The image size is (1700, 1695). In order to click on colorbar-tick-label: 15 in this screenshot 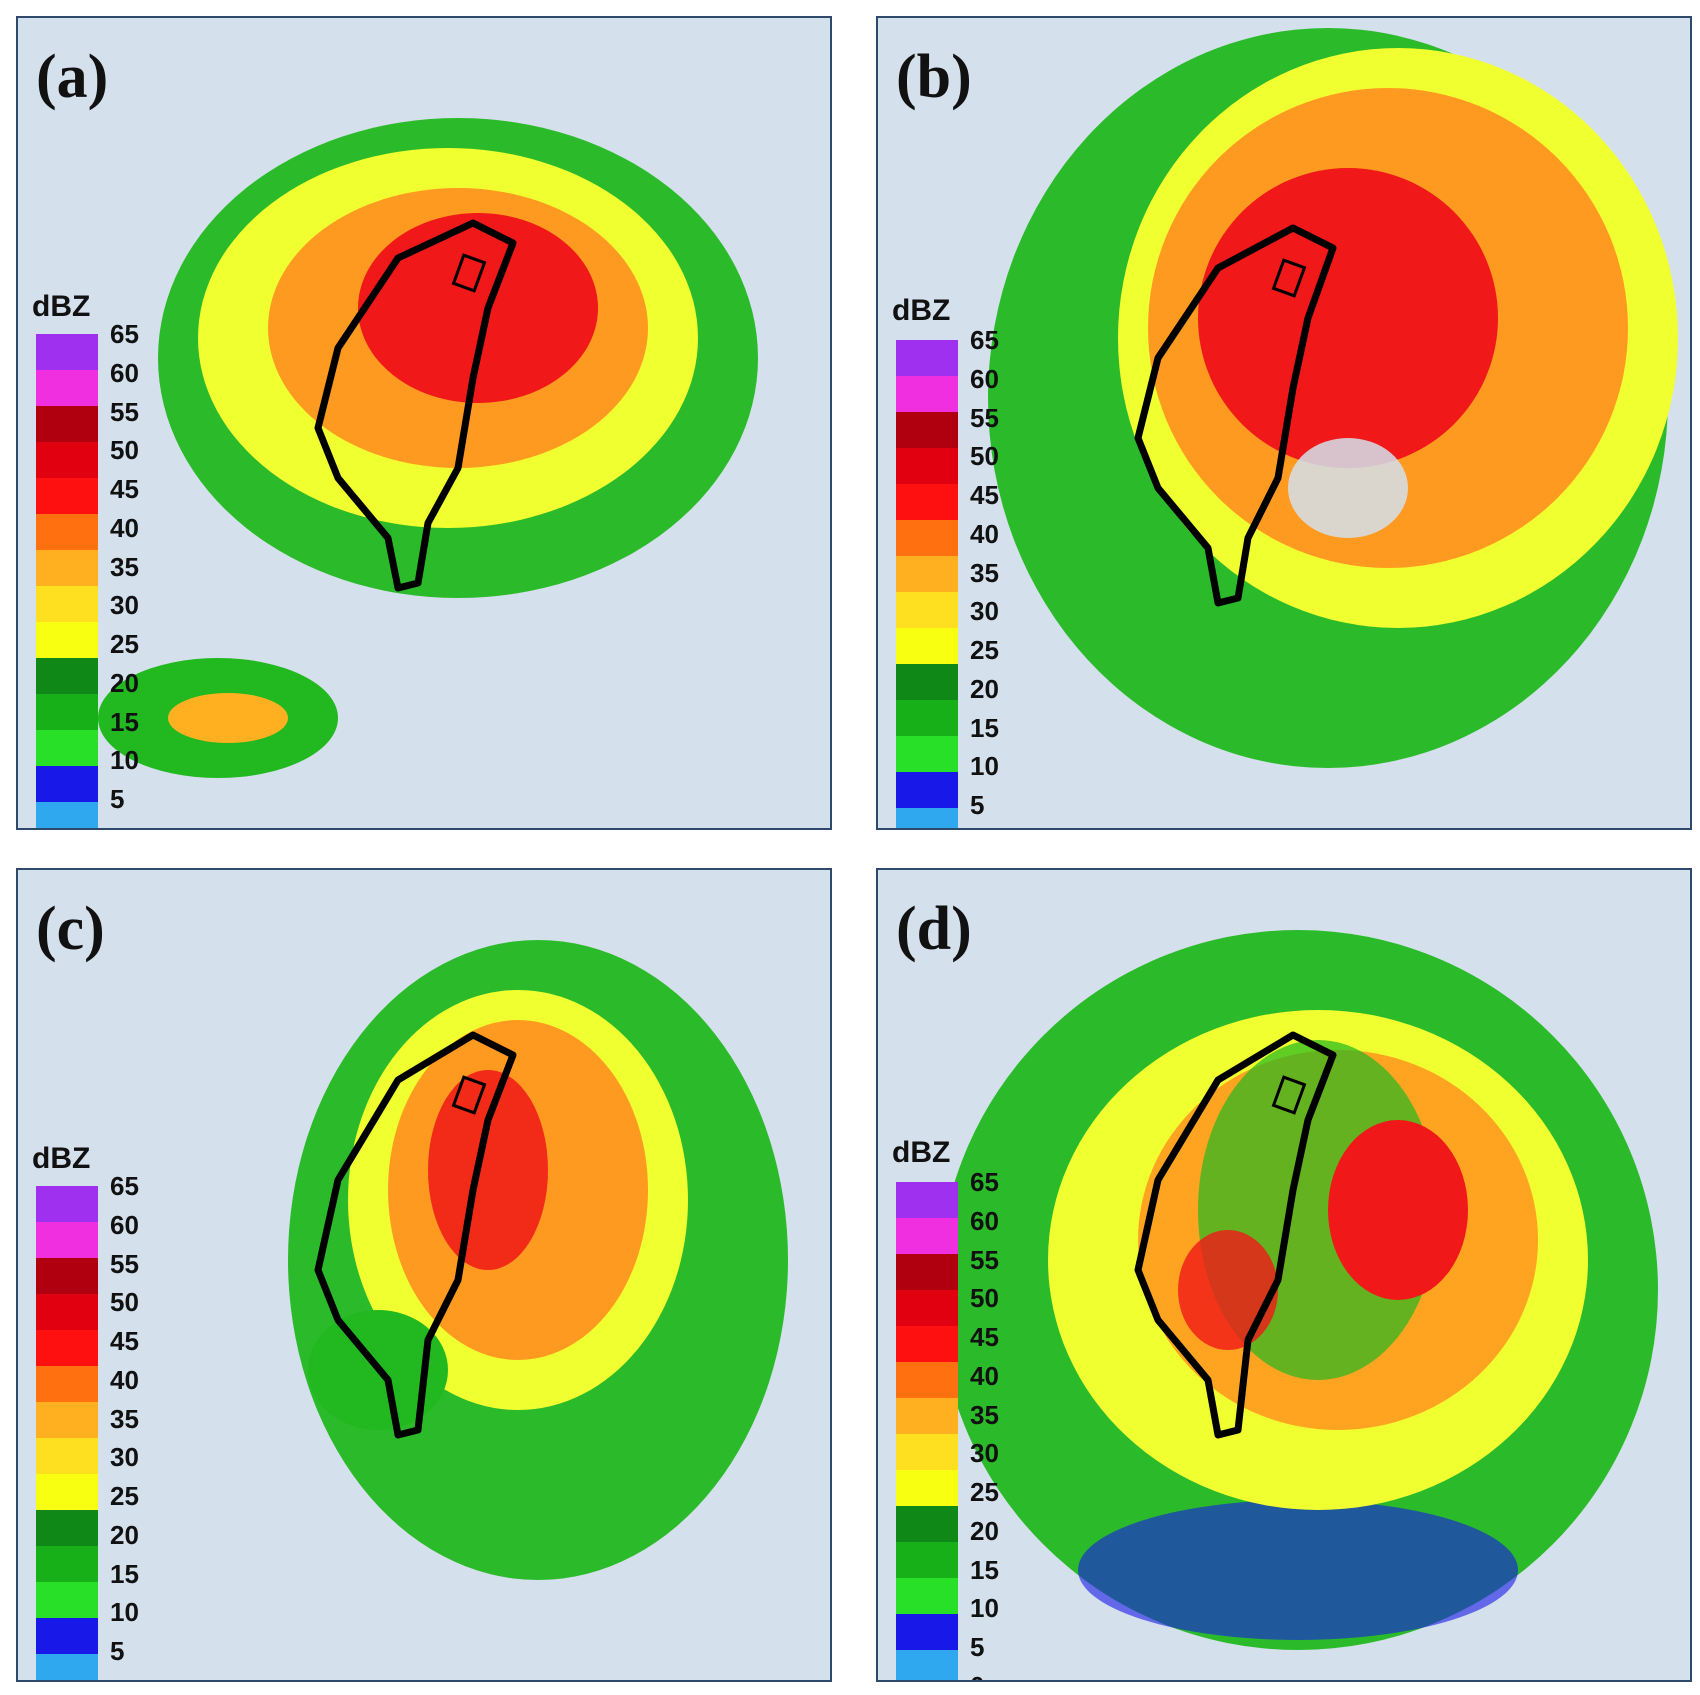, I will do `click(124, 721)`.